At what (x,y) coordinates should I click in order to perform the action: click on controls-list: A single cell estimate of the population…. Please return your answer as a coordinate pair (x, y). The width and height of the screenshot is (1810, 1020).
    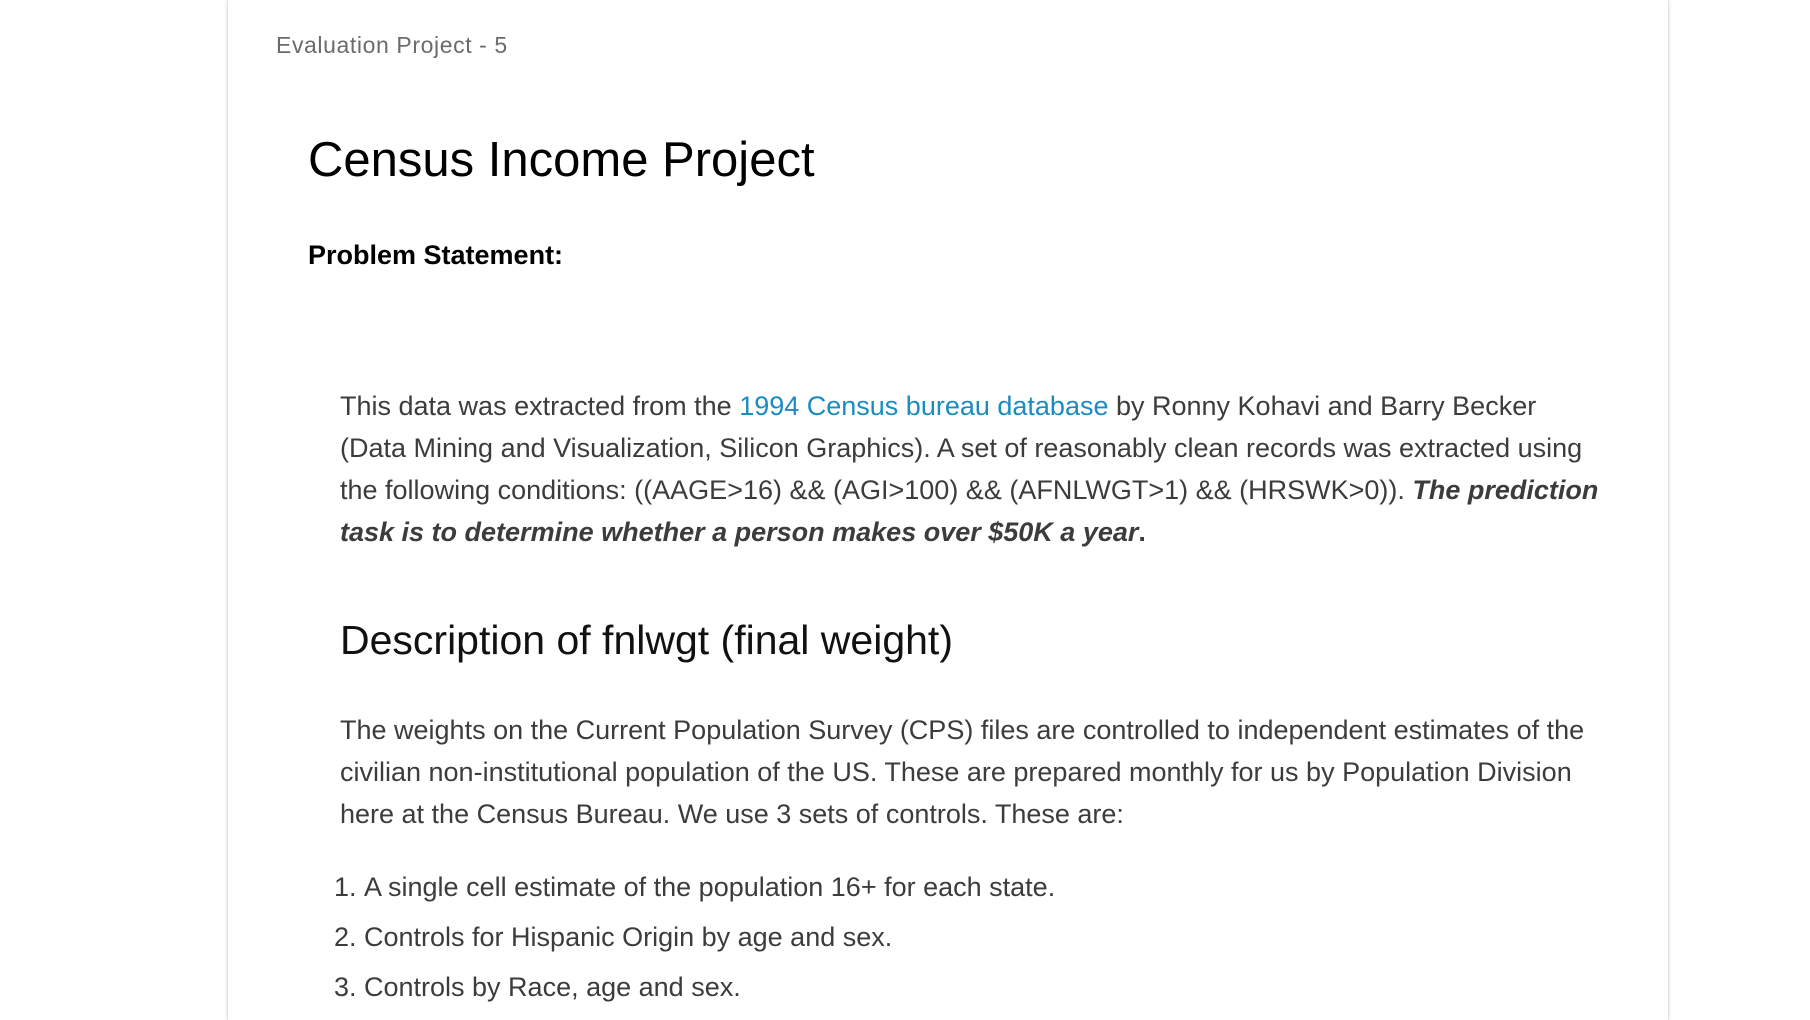
    Looking at the image, I should click on (695, 944).